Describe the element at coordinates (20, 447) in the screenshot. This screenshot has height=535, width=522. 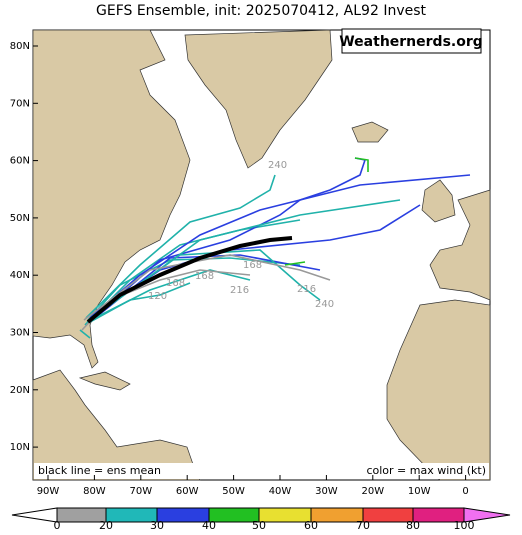
I see `lat-label: 10N` at that location.